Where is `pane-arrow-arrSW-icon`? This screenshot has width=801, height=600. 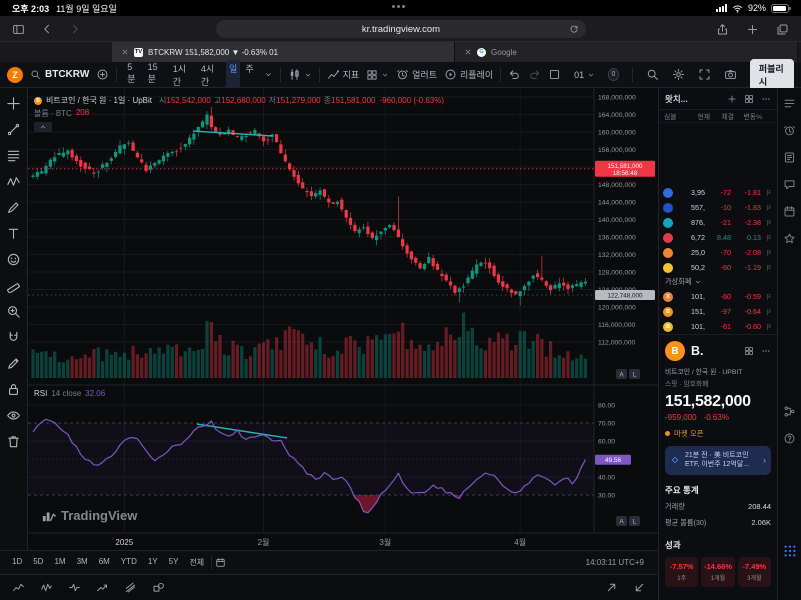 pane-arrow-arrSW-icon is located at coordinates (639, 587).